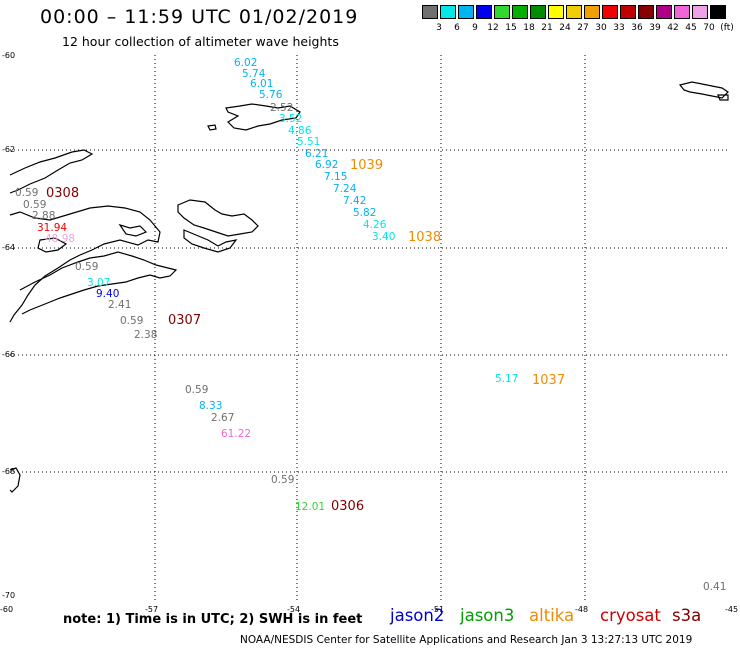  Describe the element at coordinates (8, 471) in the screenshot. I see `latitude-label: -68` at that location.